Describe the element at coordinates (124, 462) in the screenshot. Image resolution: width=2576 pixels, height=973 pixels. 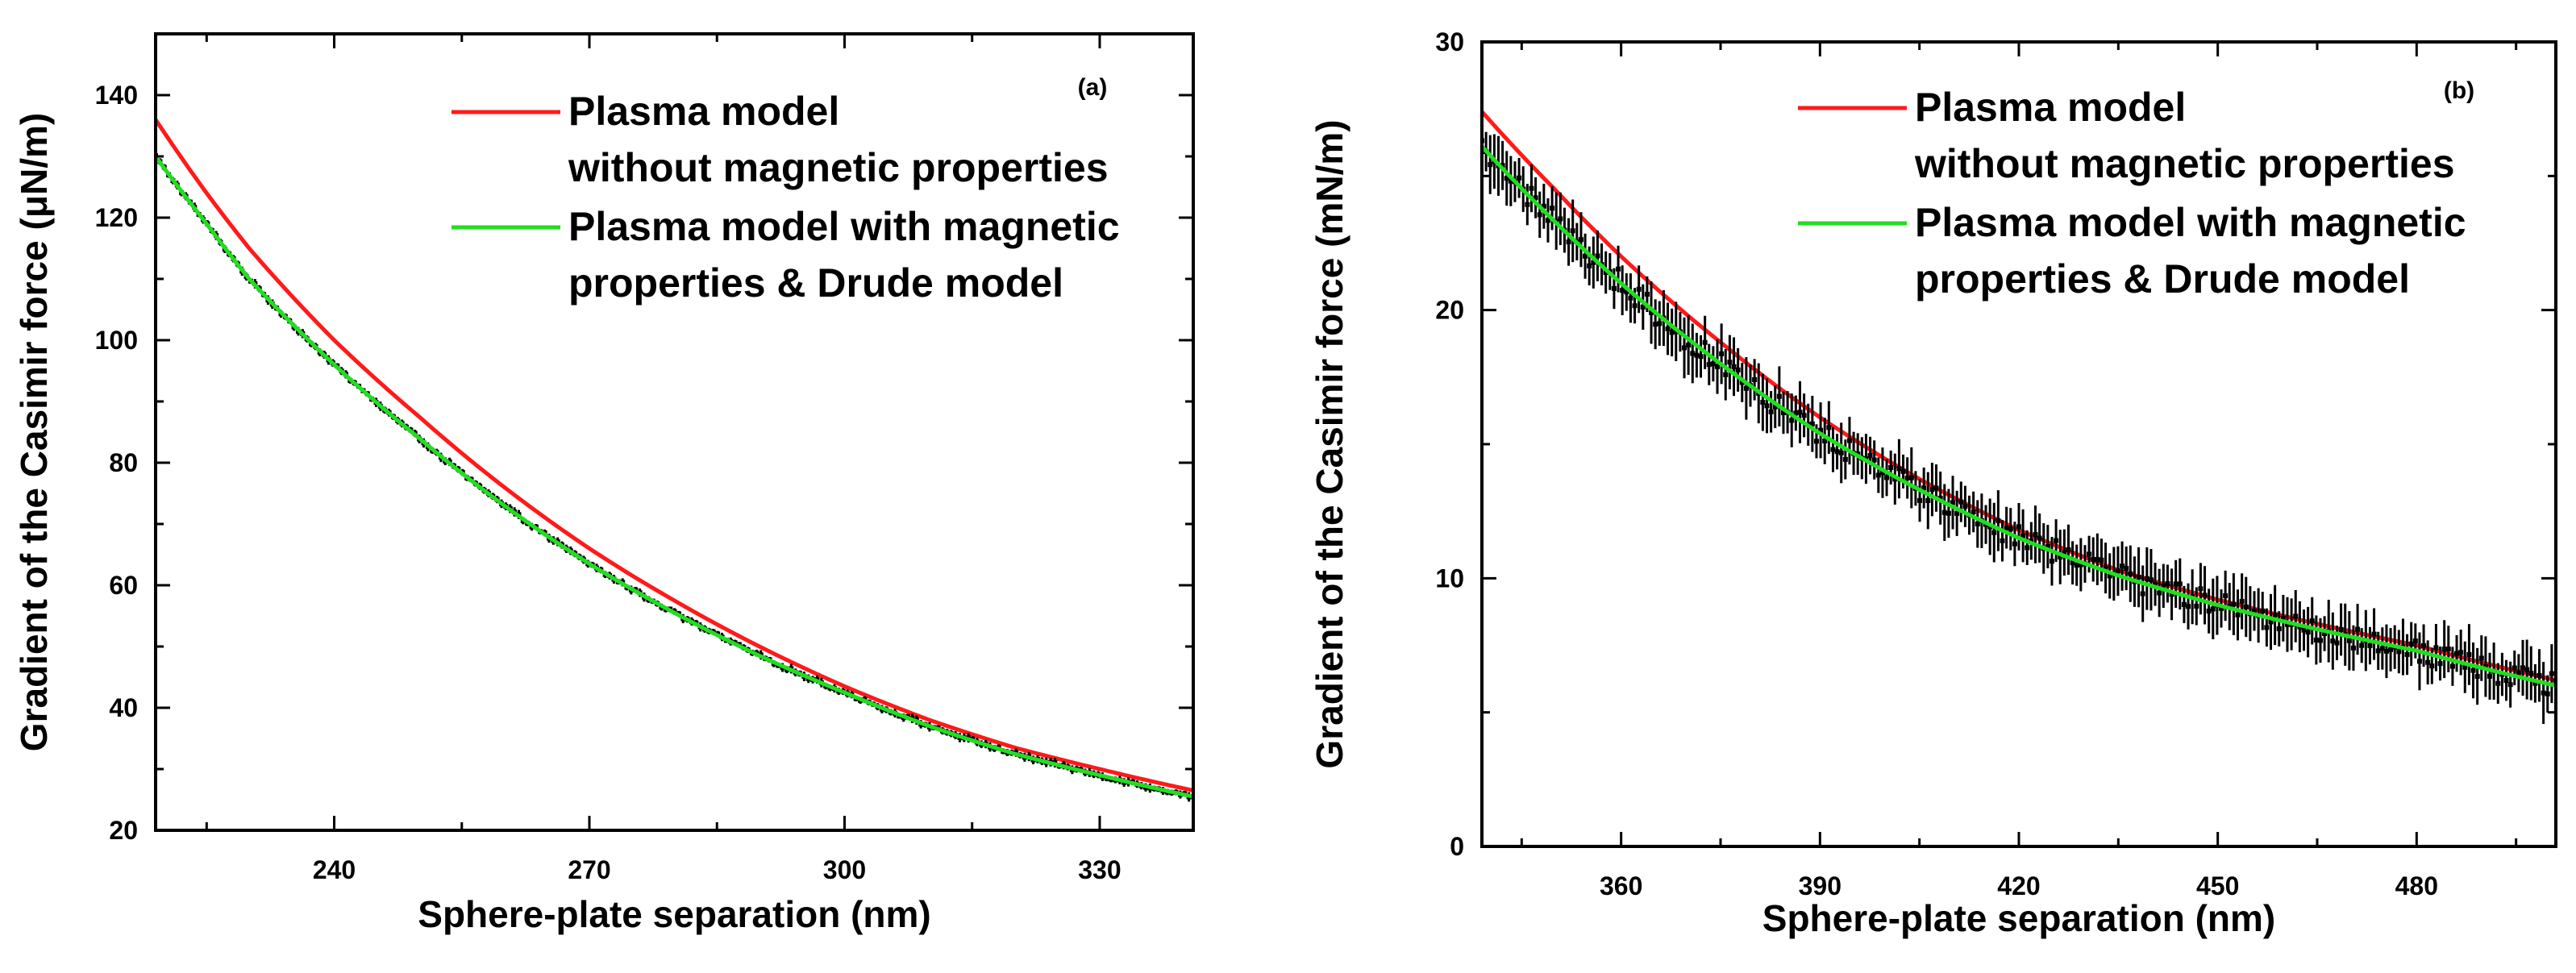
I see `y-tick-label: 80` at that location.